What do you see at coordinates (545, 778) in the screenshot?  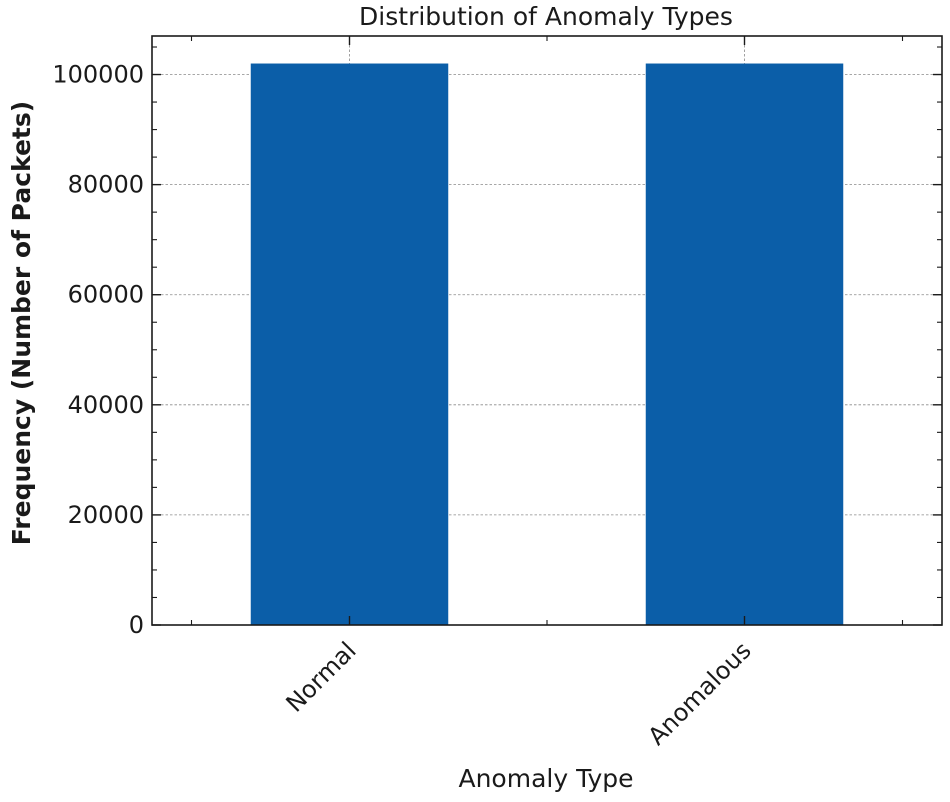 I see `x-axis-label: Anomaly Type` at bounding box center [545, 778].